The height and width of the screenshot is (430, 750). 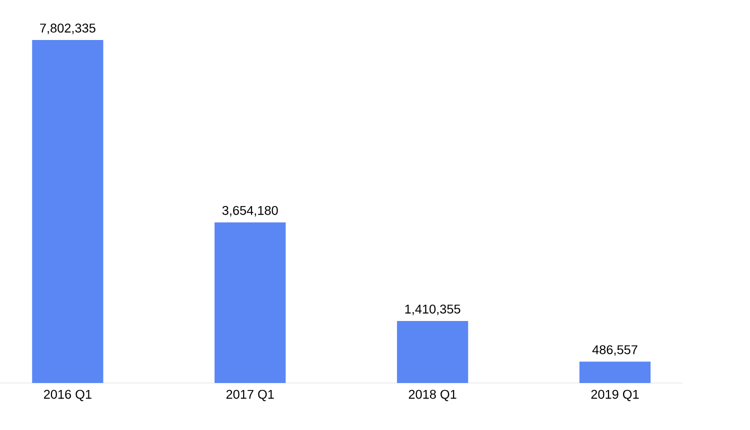 What do you see at coordinates (432, 309) in the screenshot?
I see `data-label: 1,410,355` at bounding box center [432, 309].